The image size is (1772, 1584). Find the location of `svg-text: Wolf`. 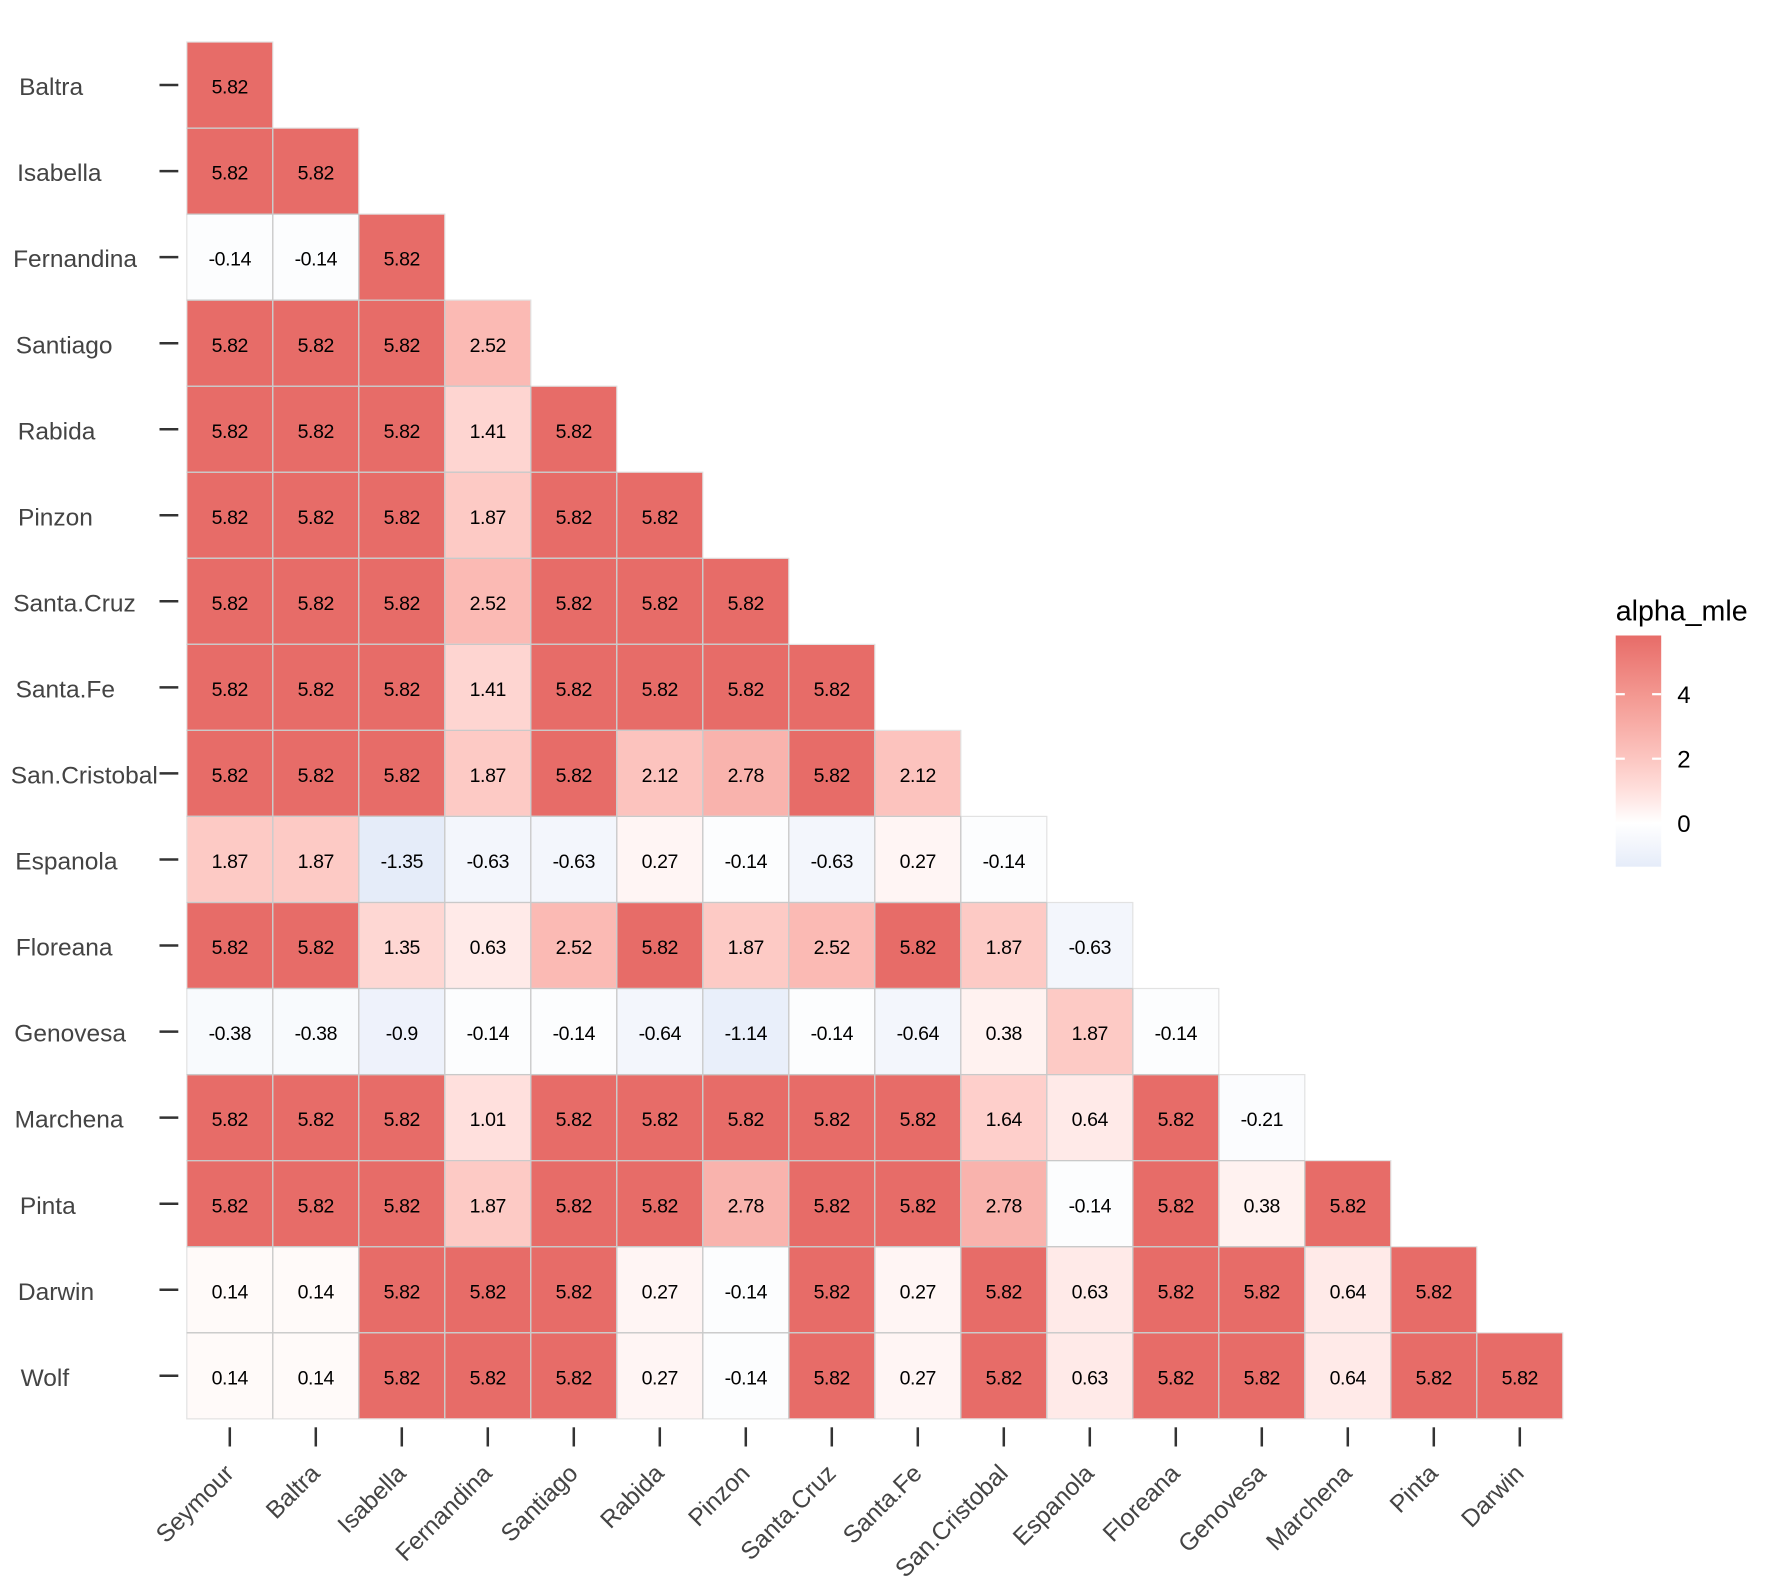

svg-text: Wolf is located at coordinates (45, 1378).